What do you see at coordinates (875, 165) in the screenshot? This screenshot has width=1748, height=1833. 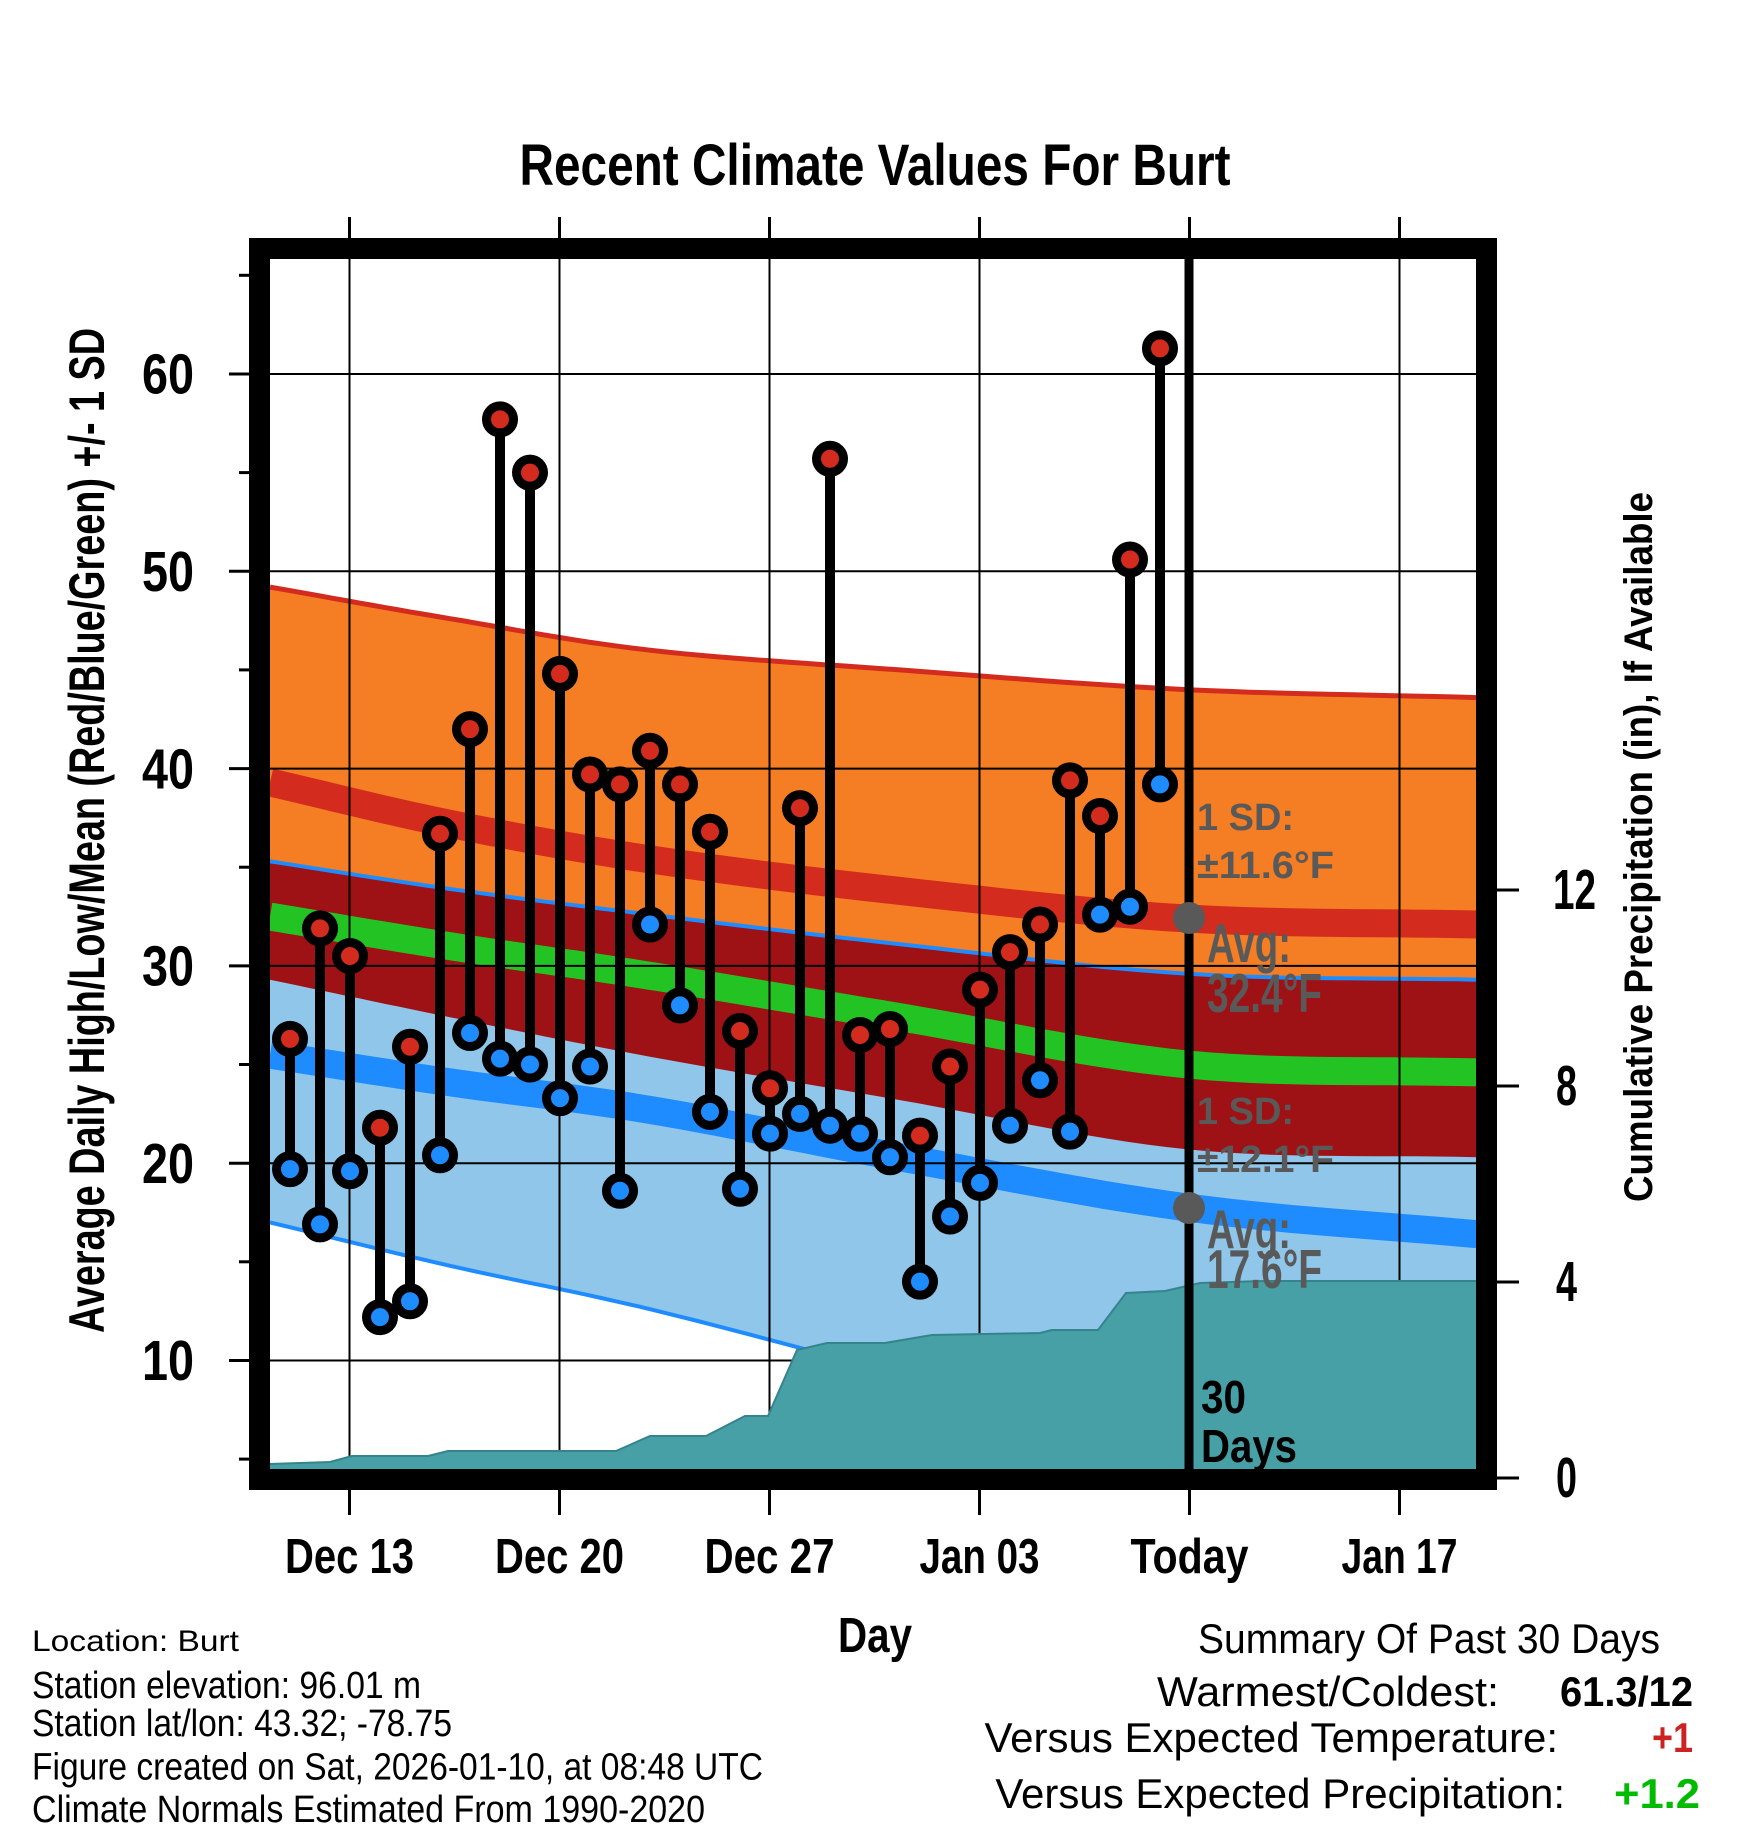 I see `svg-text: Recent Climate Values For Burt` at bounding box center [875, 165].